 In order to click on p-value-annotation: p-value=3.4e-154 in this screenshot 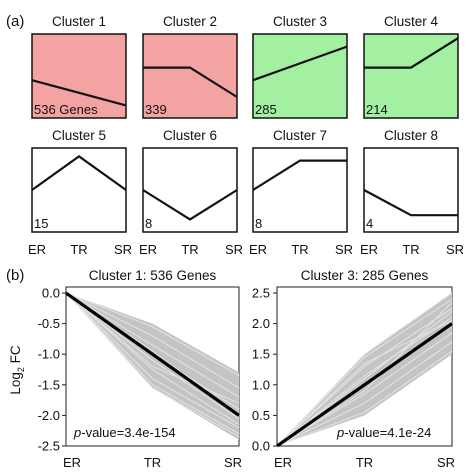, I will do `click(124, 432)`.